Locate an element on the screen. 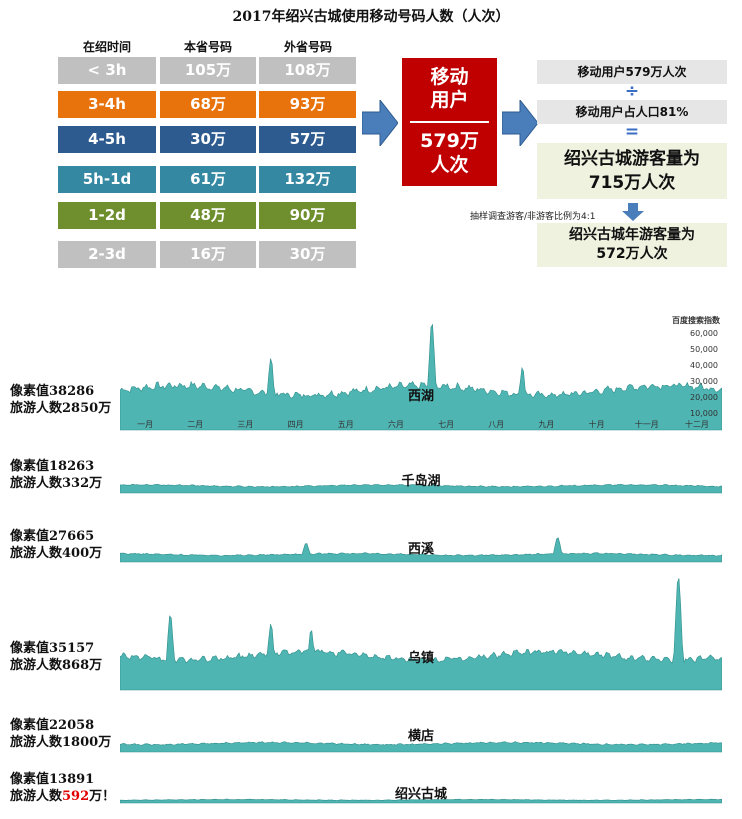  page-title: 2017年绍兴古城使用移动号码人数（人次） is located at coordinates (371, 17).